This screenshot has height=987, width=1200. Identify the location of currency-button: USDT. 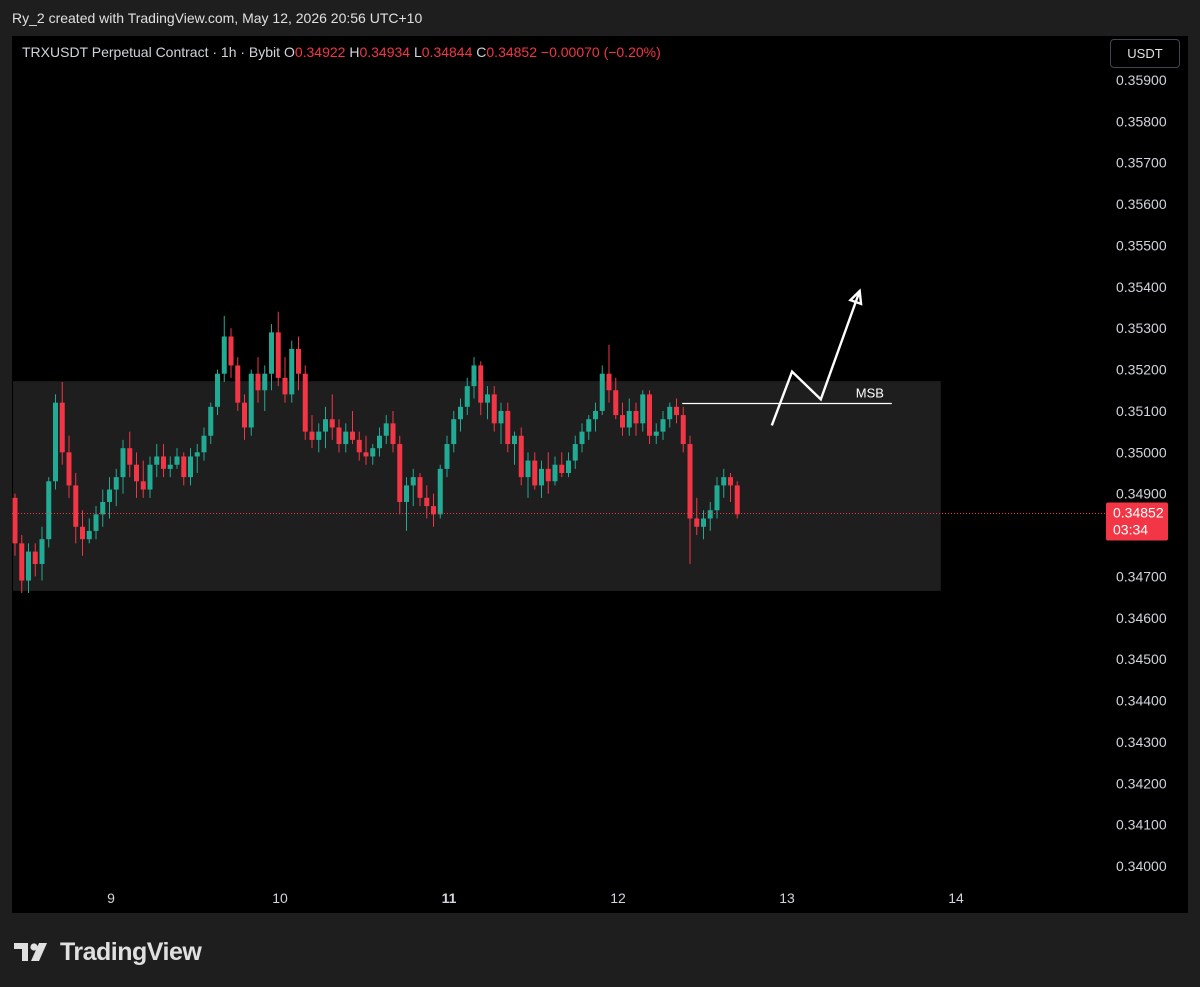
(1145, 53).